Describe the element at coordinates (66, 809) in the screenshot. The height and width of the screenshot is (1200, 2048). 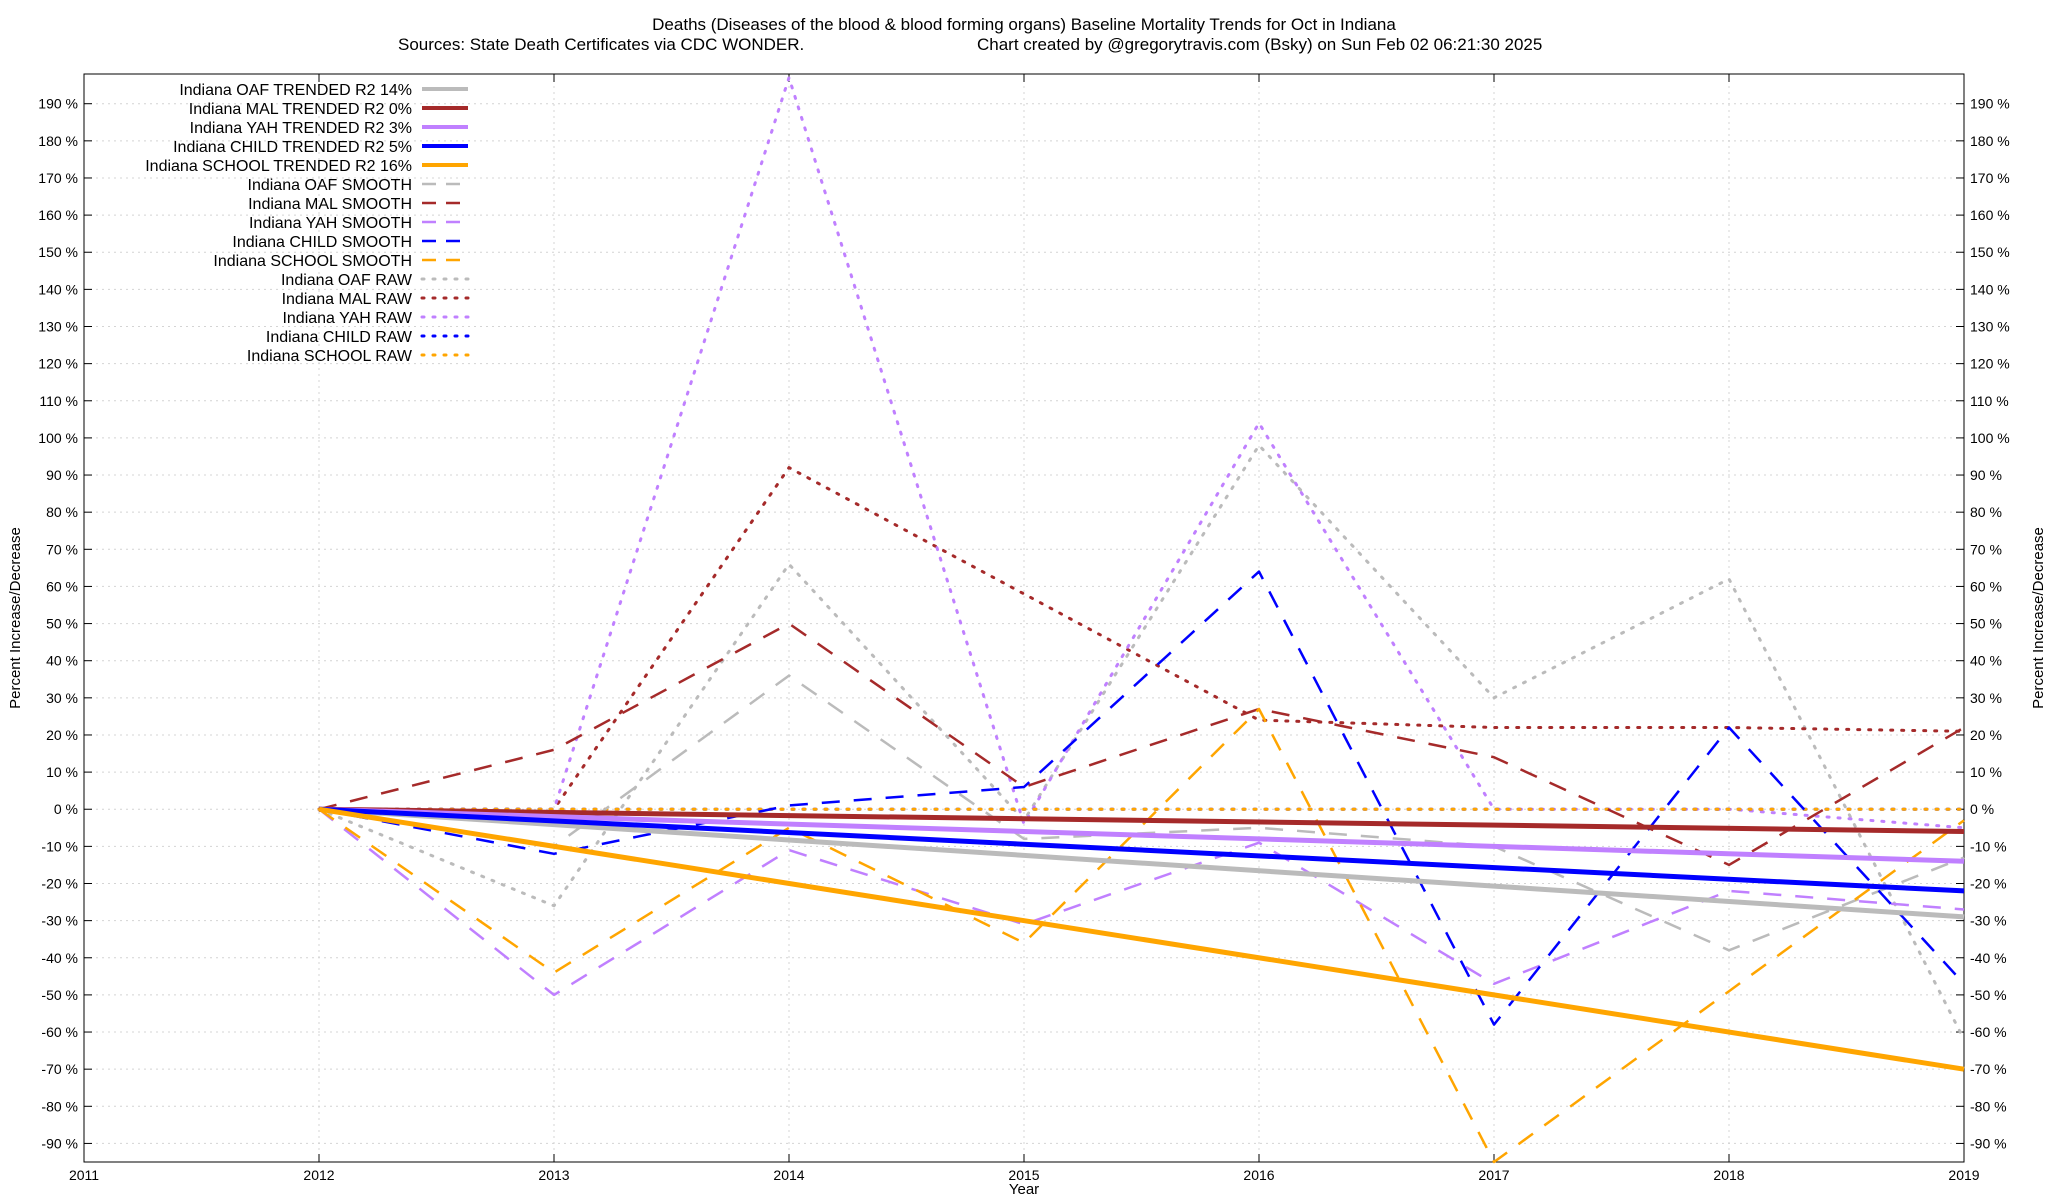
I see `y-tick-label-left: 0 %` at that location.